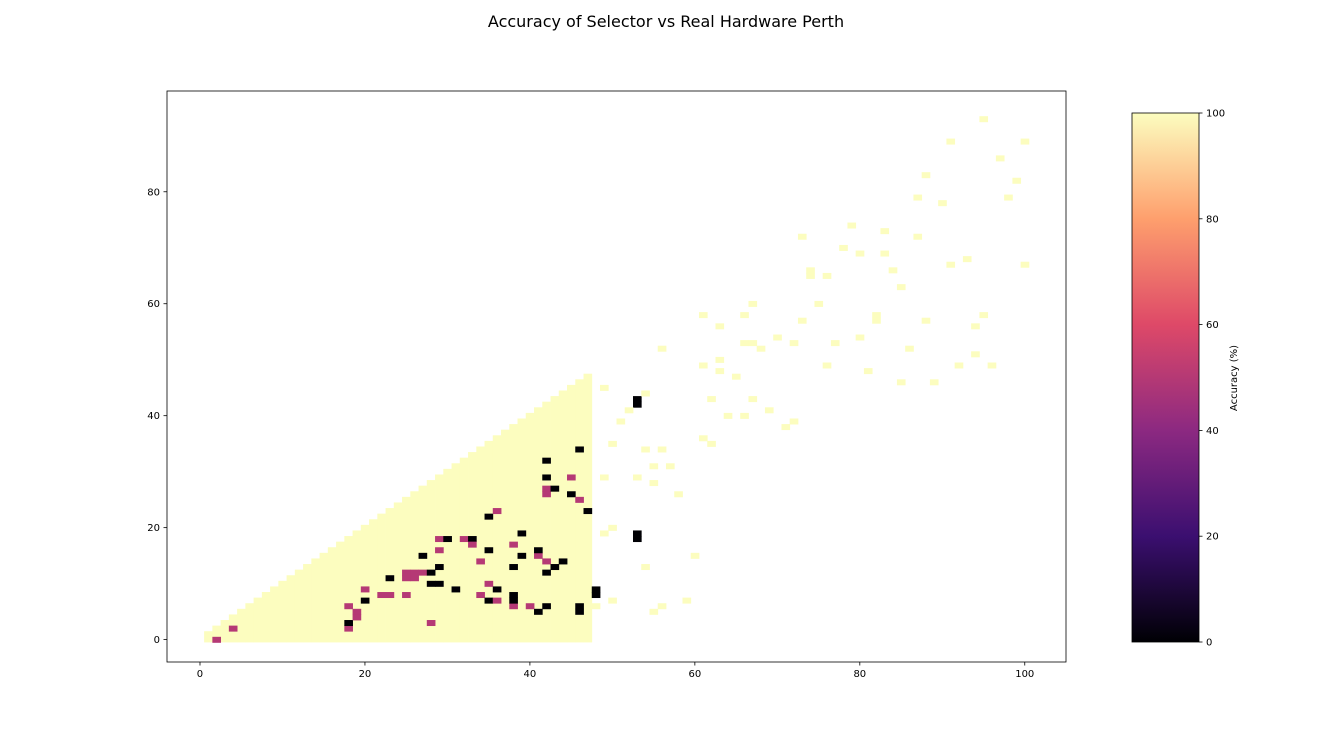 The height and width of the screenshot is (756, 1332). Describe the element at coordinates (1024, 674) in the screenshot. I see `x-tick-label: 100` at that location.